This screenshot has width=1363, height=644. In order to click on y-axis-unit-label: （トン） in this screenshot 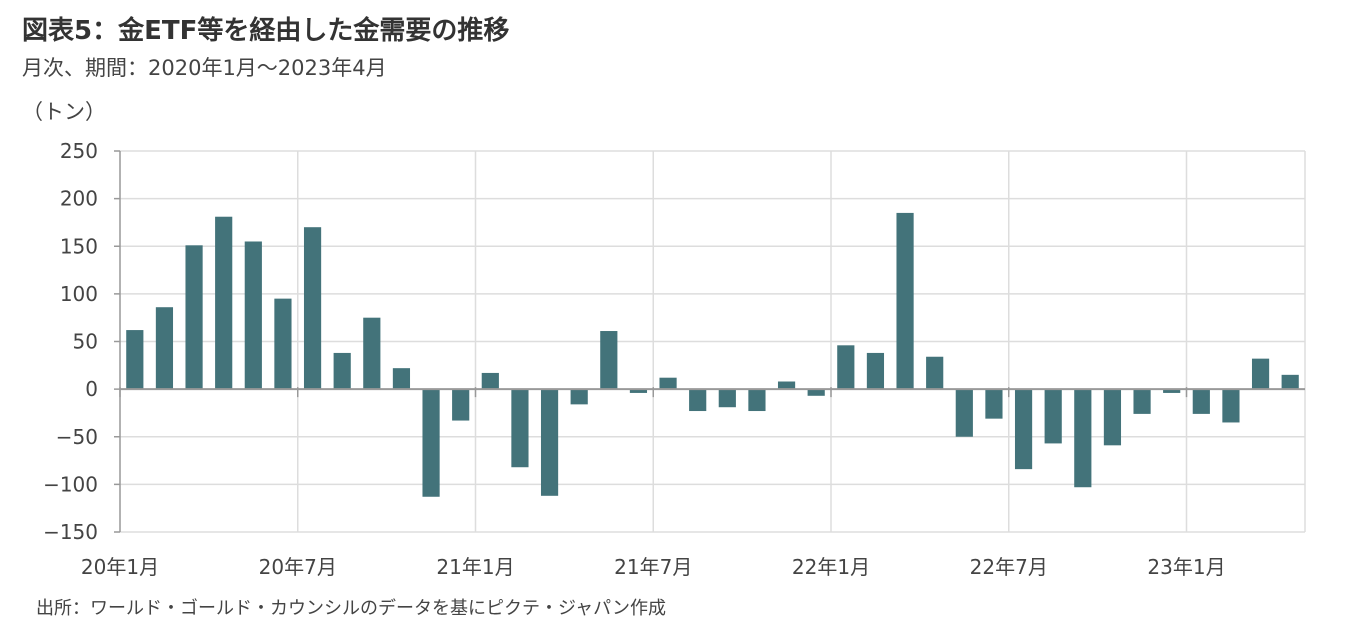, I will do `click(64, 112)`.